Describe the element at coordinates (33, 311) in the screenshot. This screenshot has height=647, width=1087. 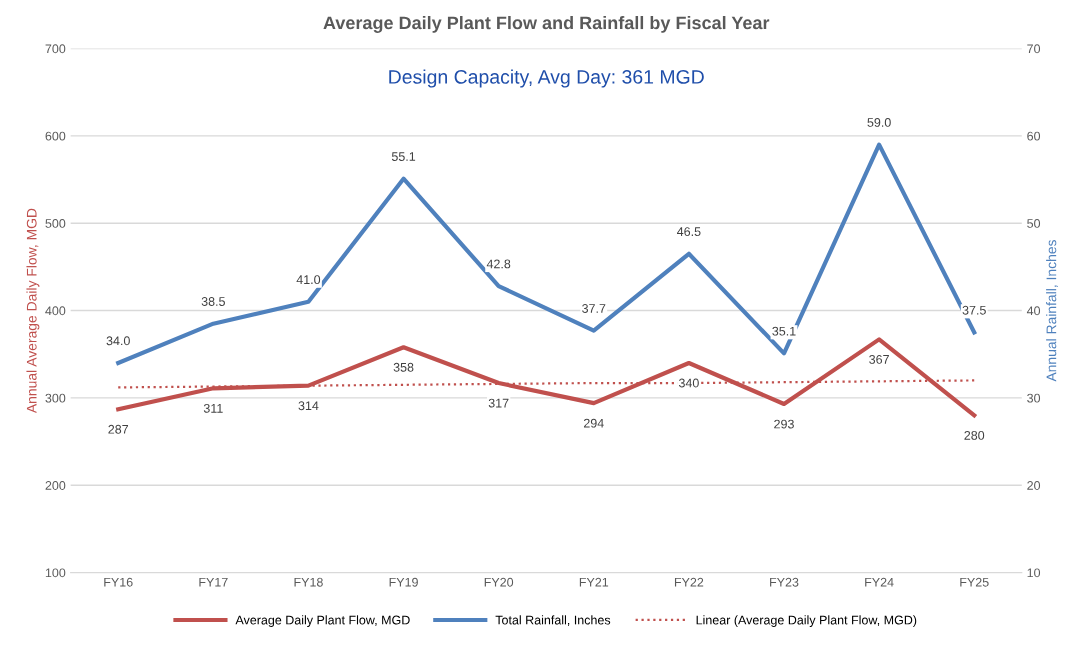
I see `y-axis-title: Annual Average Daily Flow, MGD` at that location.